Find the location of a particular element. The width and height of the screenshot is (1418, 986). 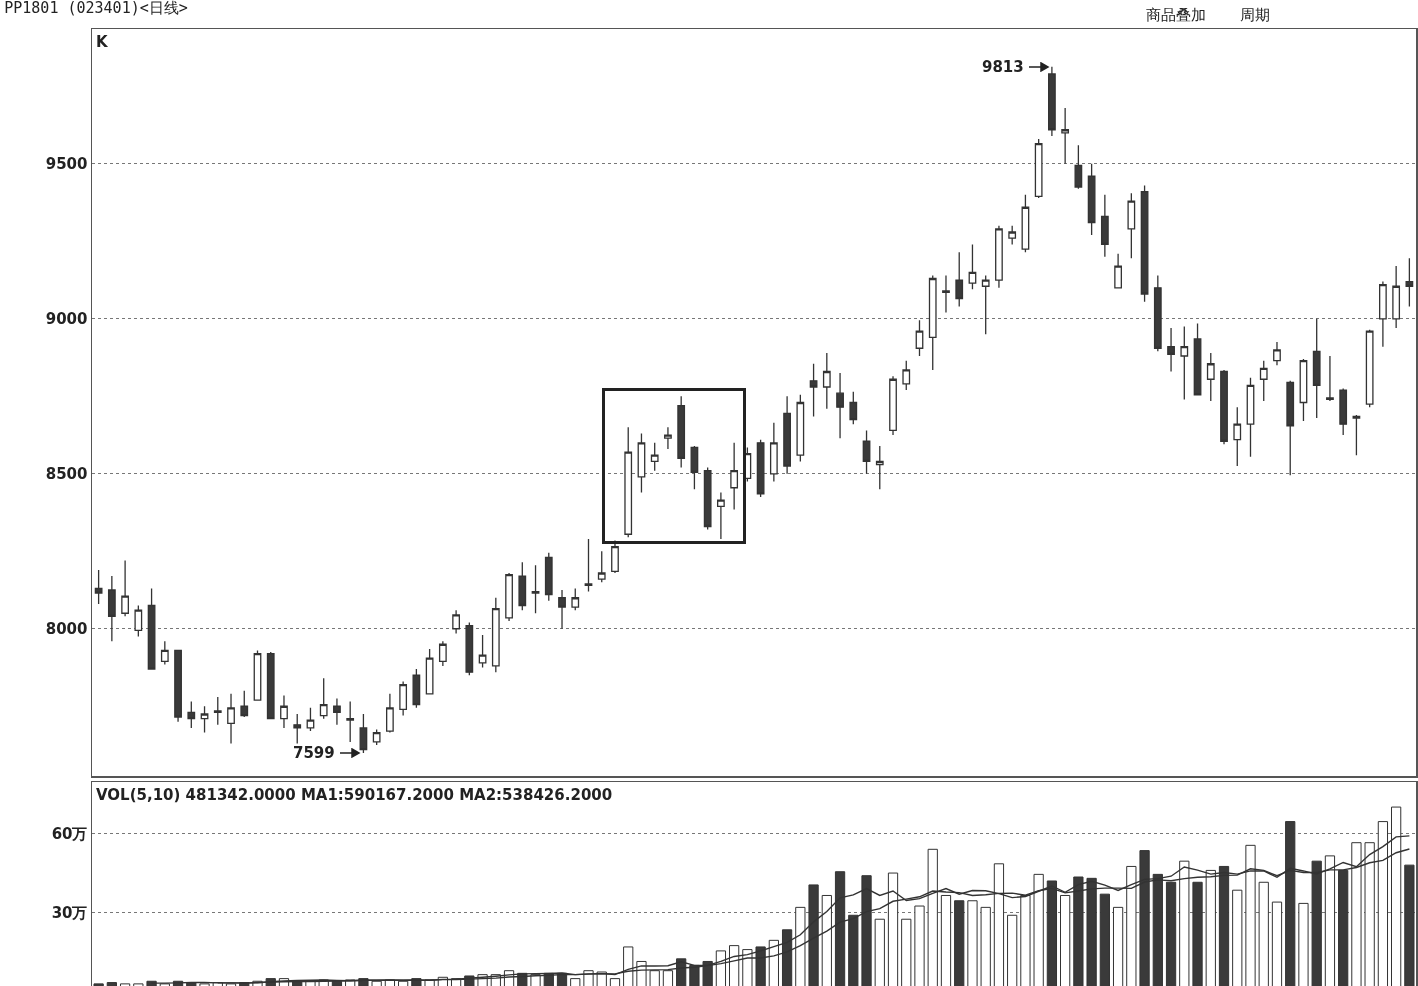

y-tick-label: 30万 is located at coordinates (69, 912).